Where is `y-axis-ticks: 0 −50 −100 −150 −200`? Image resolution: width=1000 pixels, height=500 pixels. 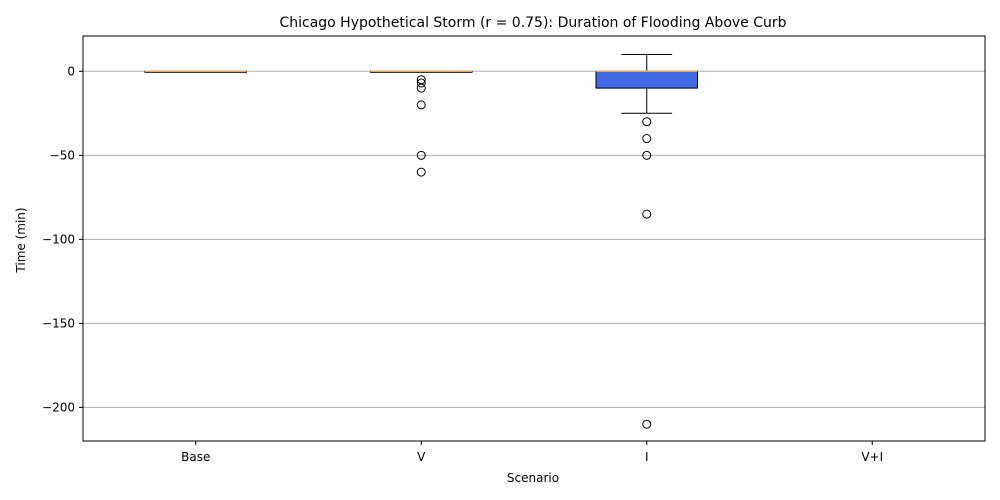 y-axis-ticks: 0 −50 −100 −150 −200 is located at coordinates (62, 239).